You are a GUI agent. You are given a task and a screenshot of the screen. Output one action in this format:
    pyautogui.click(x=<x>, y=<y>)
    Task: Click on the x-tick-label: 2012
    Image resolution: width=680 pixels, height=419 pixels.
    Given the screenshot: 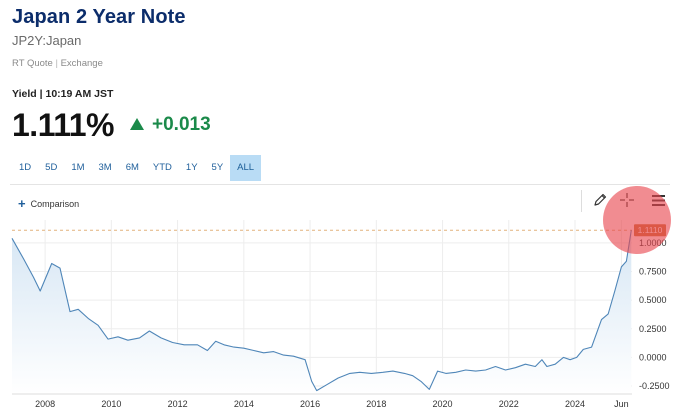 What is the action you would take?
    pyautogui.click(x=178, y=404)
    